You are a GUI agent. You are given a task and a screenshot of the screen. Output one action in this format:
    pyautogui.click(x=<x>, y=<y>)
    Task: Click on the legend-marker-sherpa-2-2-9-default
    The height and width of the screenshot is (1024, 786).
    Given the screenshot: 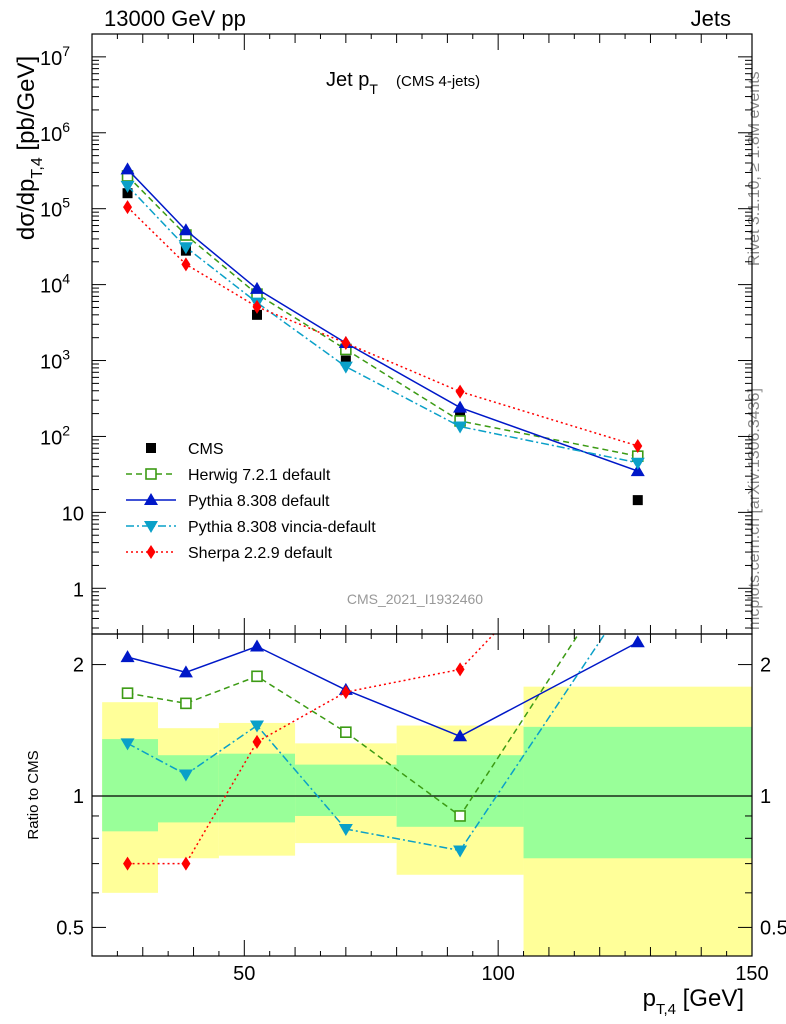 What is the action you would take?
    pyautogui.click(x=151, y=552)
    